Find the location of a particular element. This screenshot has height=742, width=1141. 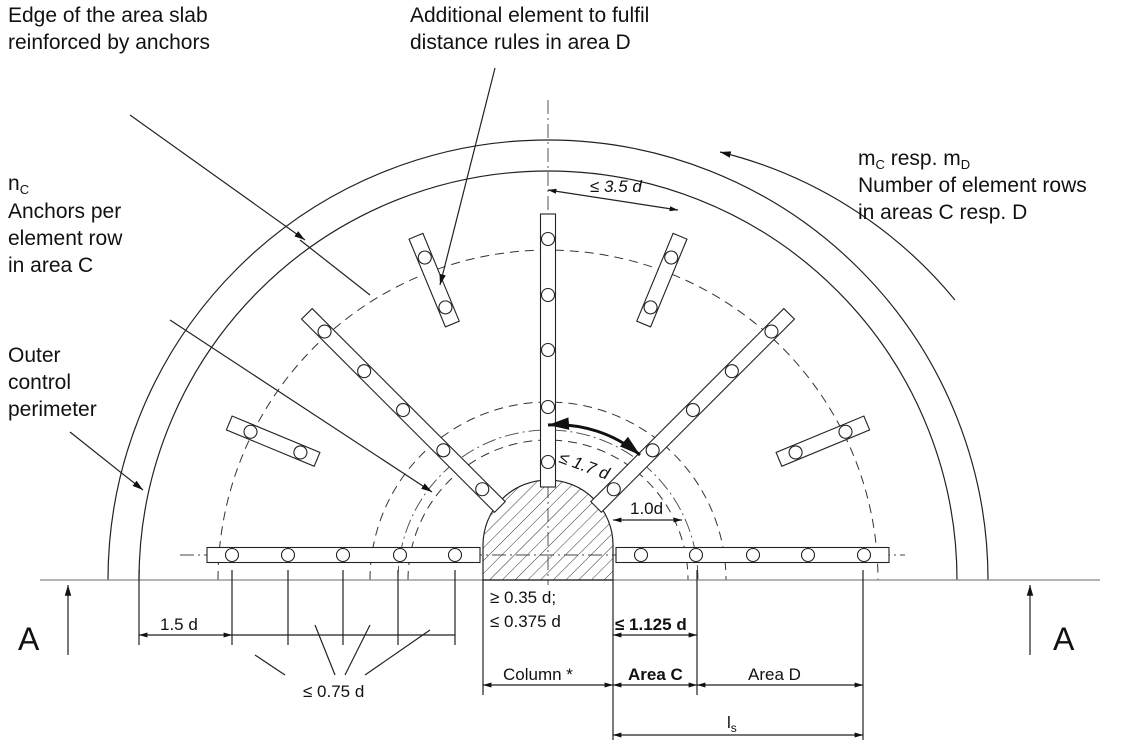

arrow is located at coordinates (837, 226).